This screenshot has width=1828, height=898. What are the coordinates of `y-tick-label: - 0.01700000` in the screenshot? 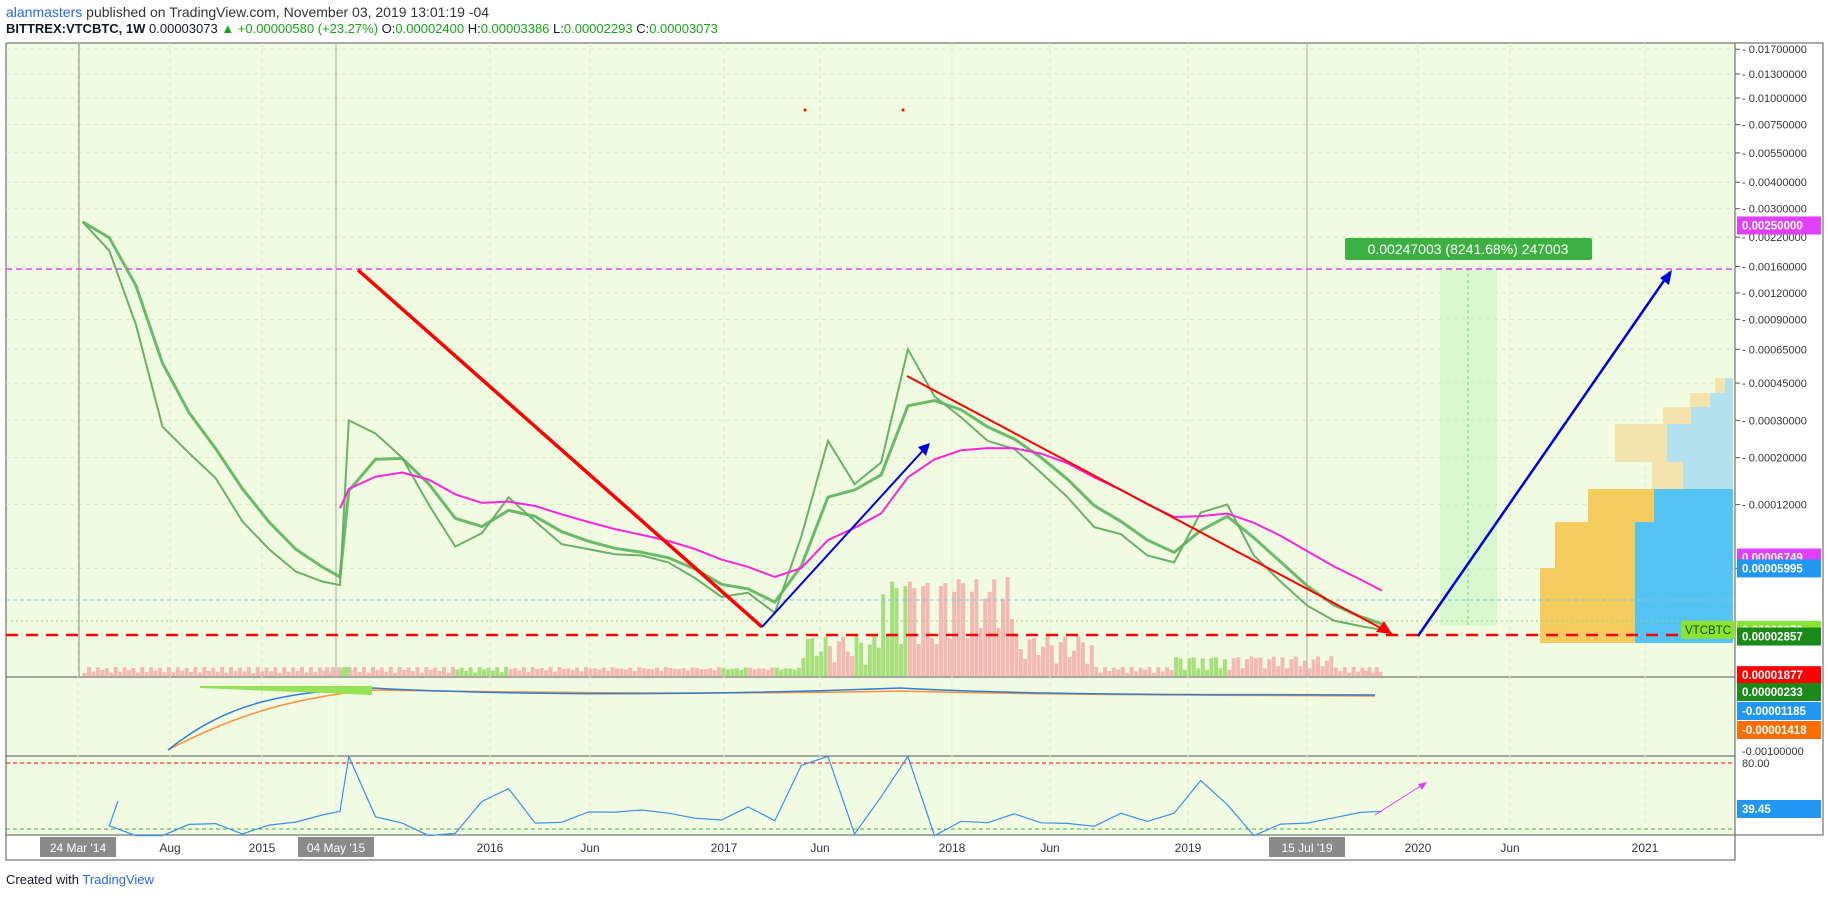 It's located at (1774, 50).